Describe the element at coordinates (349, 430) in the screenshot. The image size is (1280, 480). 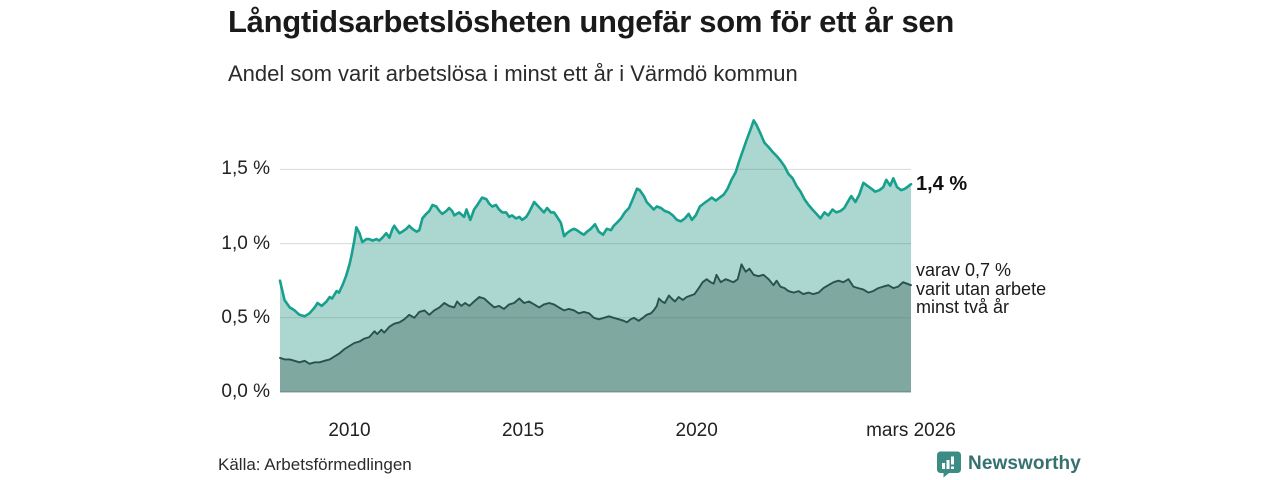
I see `x-tick-label: 2010` at that location.